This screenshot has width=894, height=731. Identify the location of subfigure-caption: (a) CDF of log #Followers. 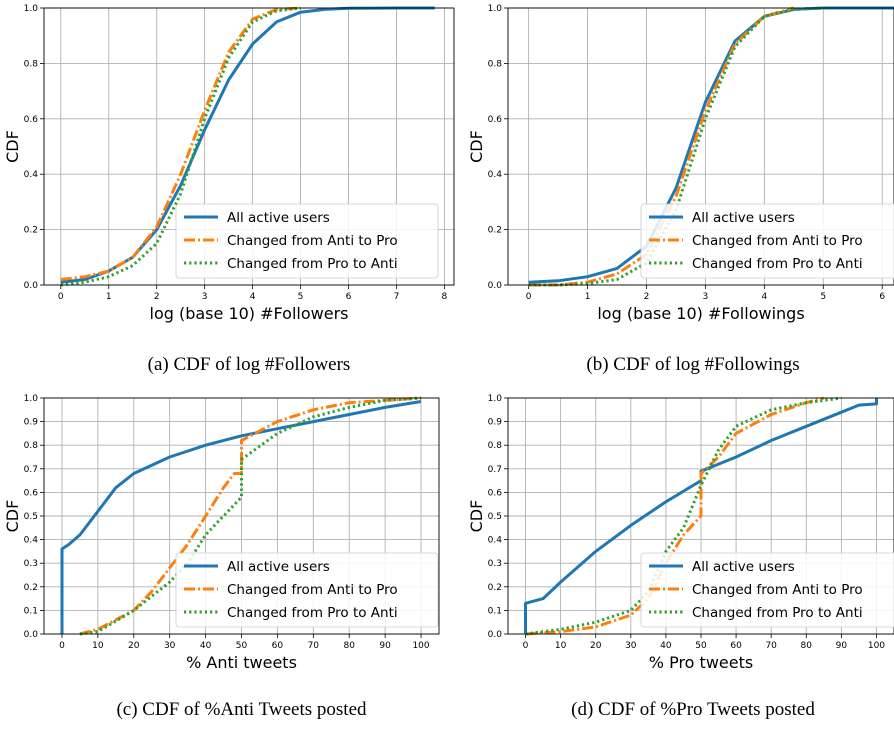
(249, 364).